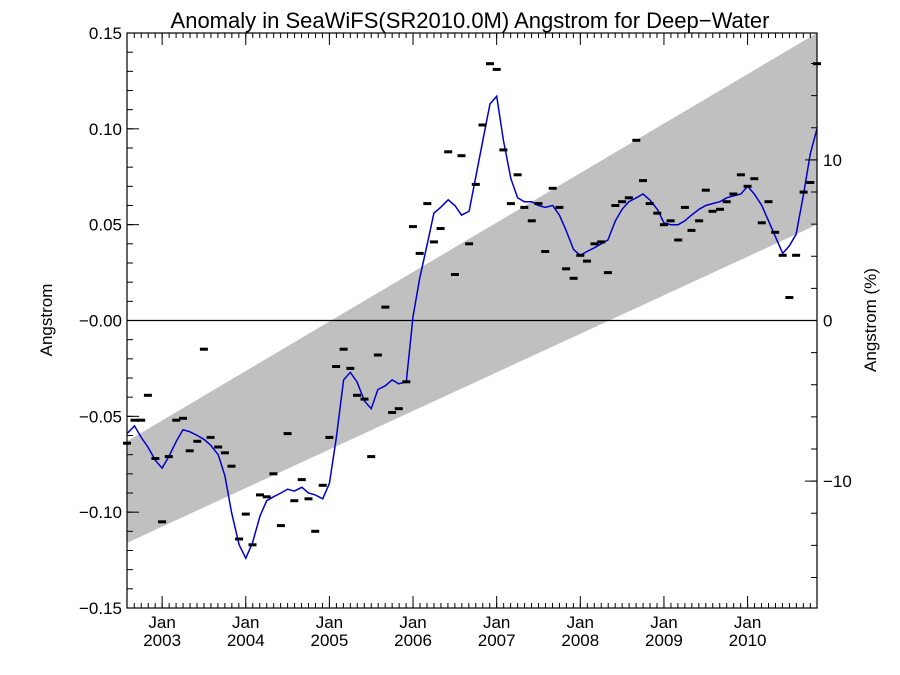 This screenshot has height=675, width=900. Describe the element at coordinates (329, 640) in the screenshot. I see `x-tick-year: 2005` at that location.